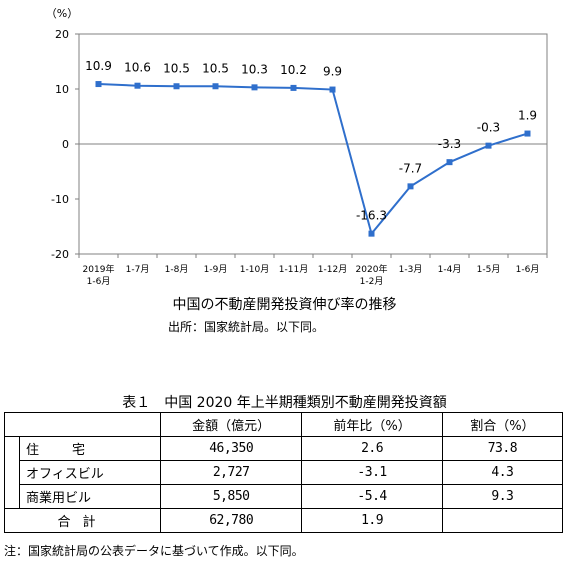 The width and height of the screenshot is (569, 570). I want to click on yoy-cell: -5.4, so click(372, 496).